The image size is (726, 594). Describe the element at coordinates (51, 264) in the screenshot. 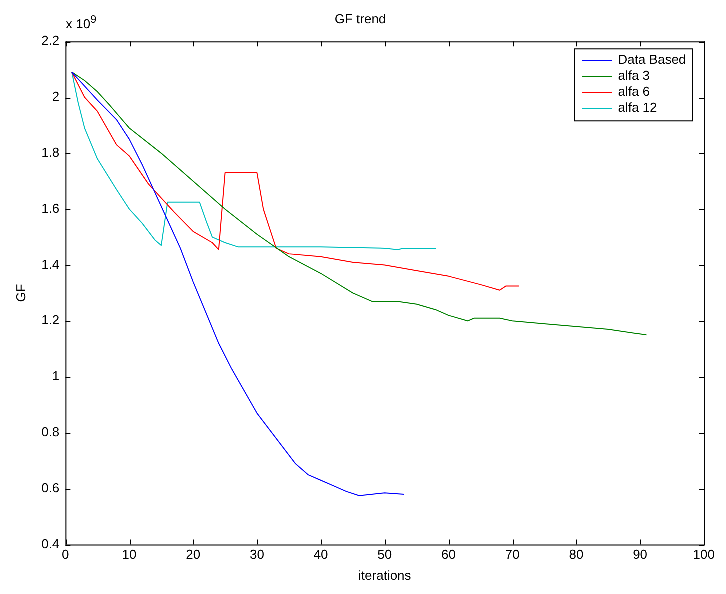

I see `y-tick-label: 1.4` at that location.